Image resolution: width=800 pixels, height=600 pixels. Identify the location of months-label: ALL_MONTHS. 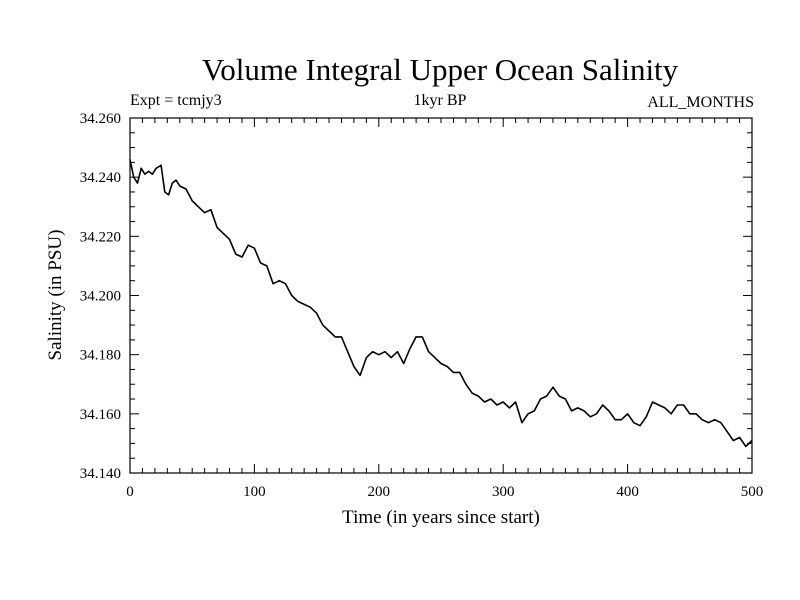
(700, 102).